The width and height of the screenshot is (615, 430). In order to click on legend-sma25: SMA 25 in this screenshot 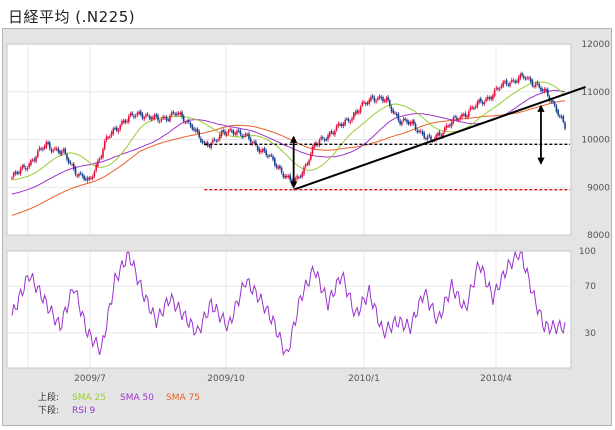, I will do `click(89, 398)`.